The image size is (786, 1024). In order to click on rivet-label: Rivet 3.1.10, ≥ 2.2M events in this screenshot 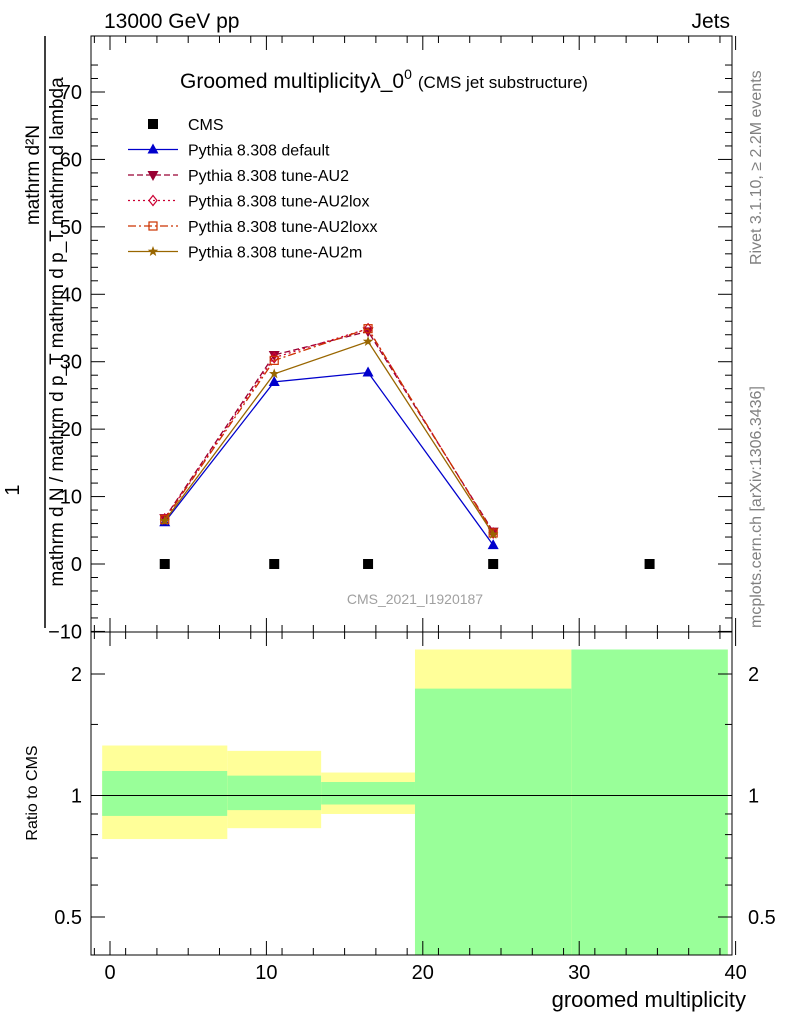, I will do `click(756, 167)`.